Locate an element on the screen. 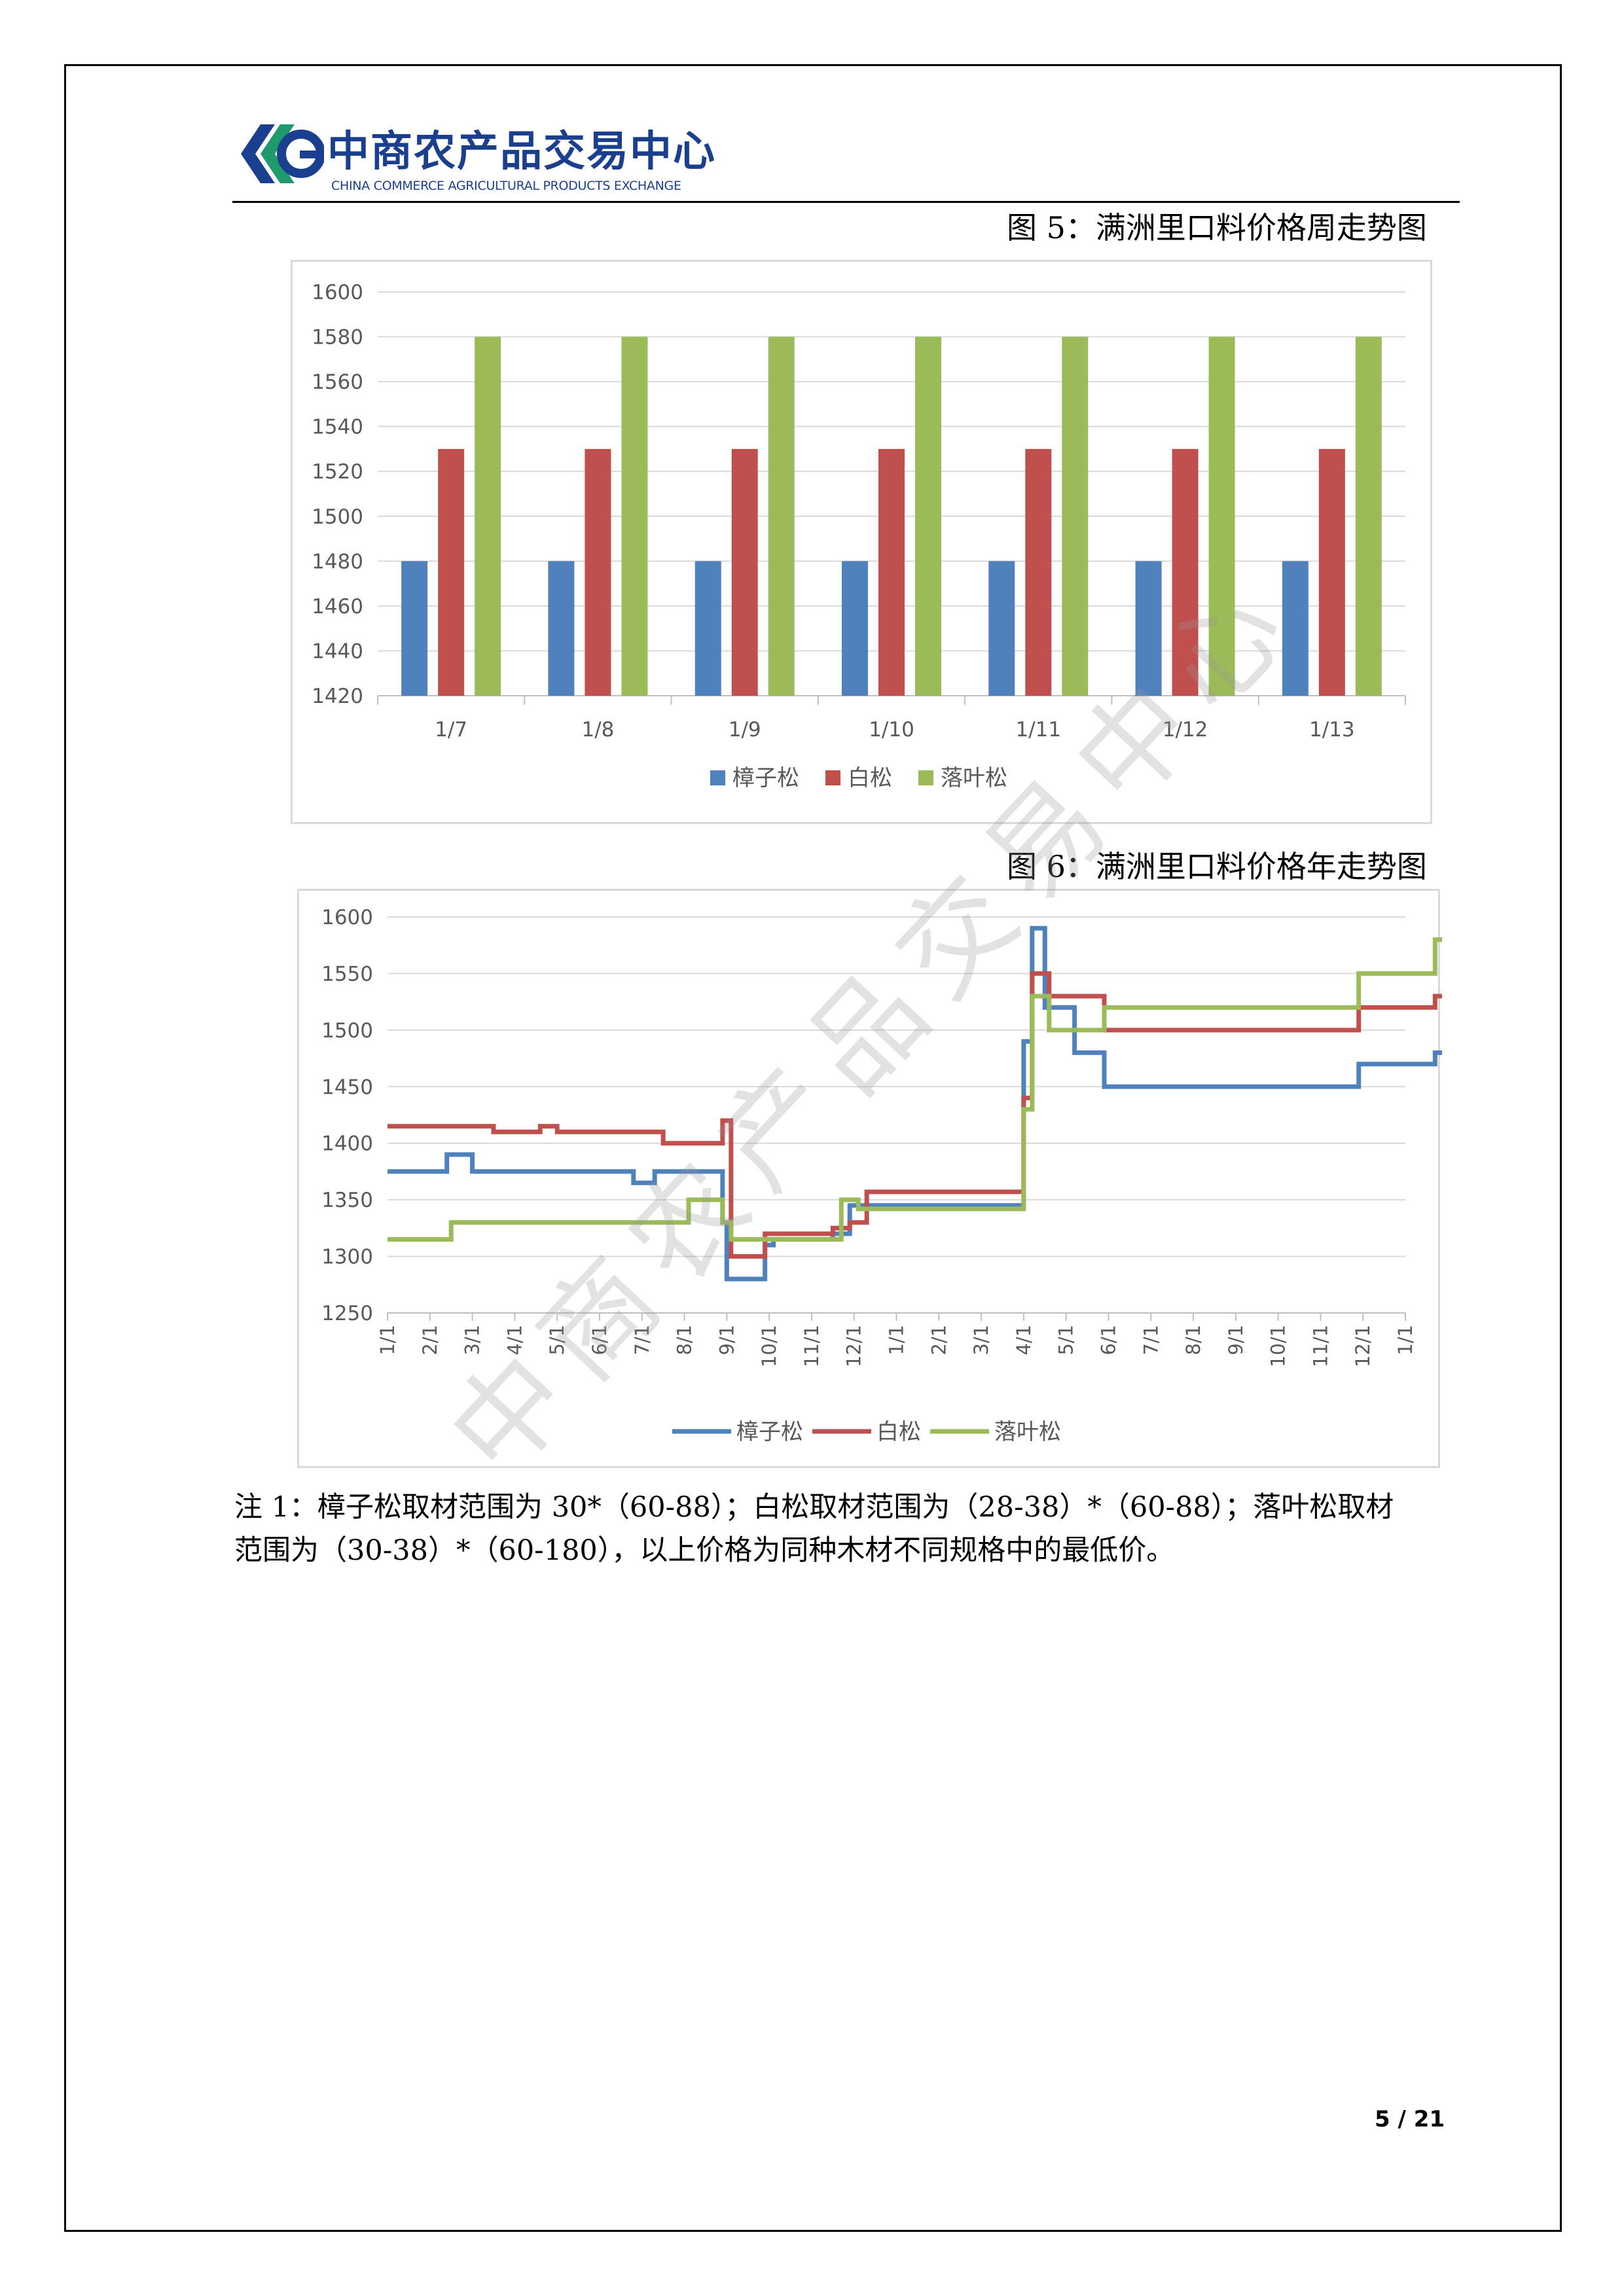 Image resolution: width=1624 pixels, height=2296 pixels. logo-chinese-name: 中商农产品交易中心 is located at coordinates (521, 152).